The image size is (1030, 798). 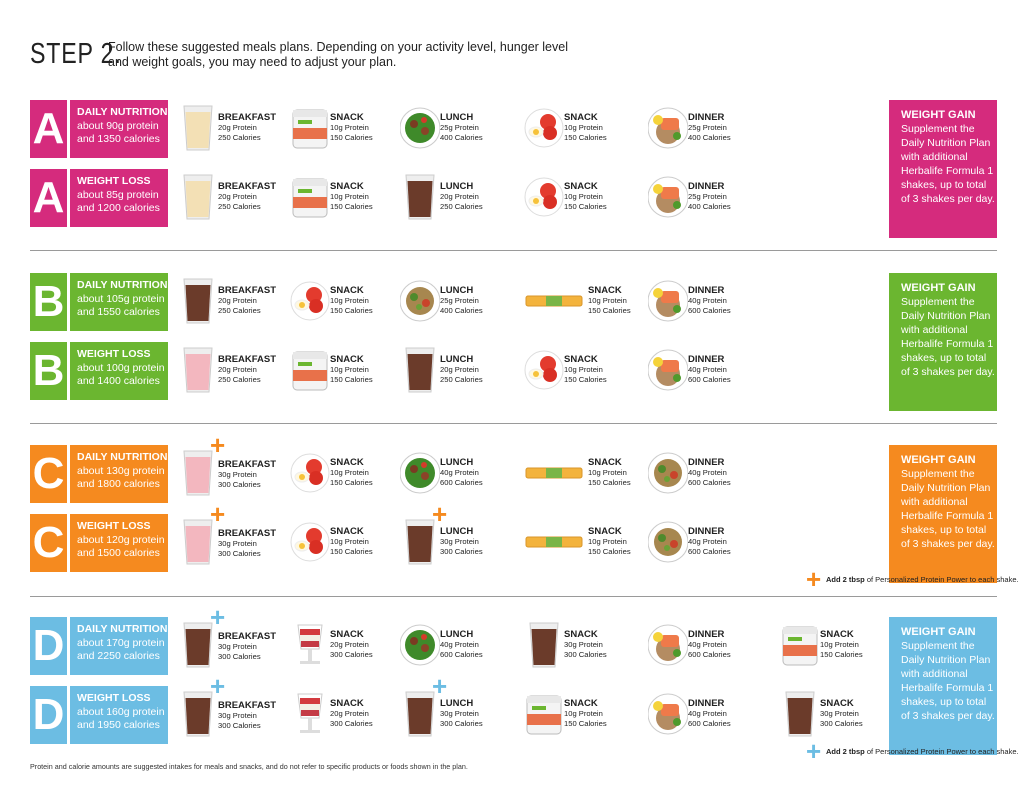 What do you see at coordinates (479, 369) in the screenshot?
I see `meal-lunch: LUNCH 20g Protein 250 Calories` at bounding box center [479, 369].